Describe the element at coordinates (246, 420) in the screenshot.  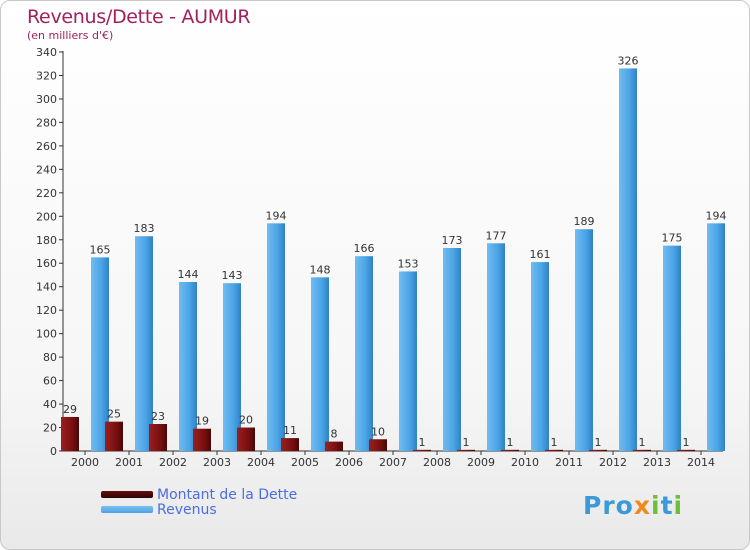
I see `data-label-dette: 20` at that location.